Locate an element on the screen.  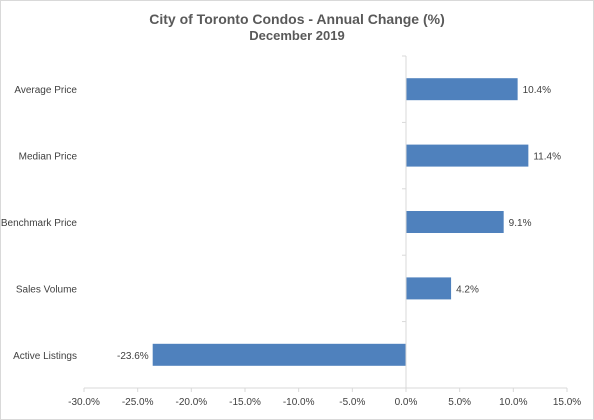
x-tick-label: 15.0% is located at coordinates (567, 402).